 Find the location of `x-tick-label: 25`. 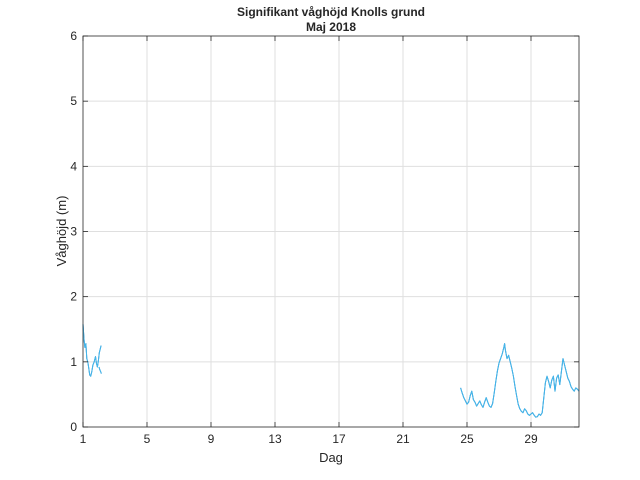

x-tick-label: 25 is located at coordinates (467, 439).